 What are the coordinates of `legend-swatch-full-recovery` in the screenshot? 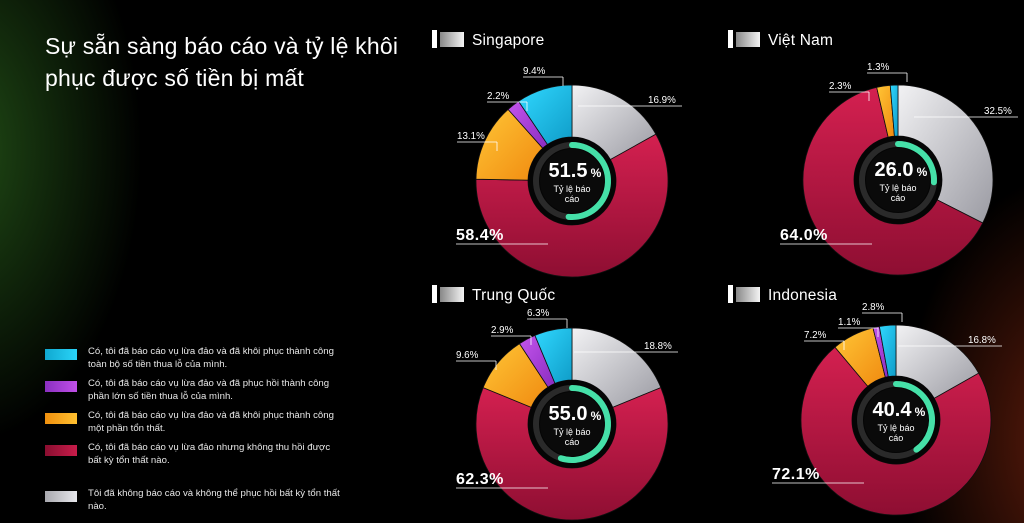 It's located at (61, 354).